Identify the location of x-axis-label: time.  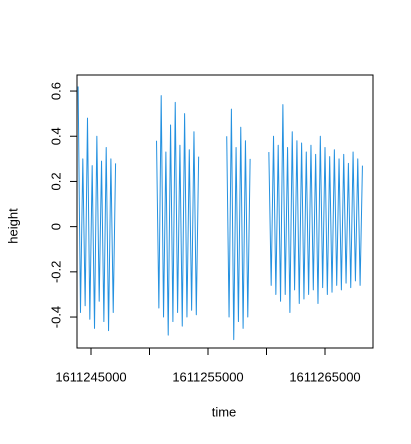
(224, 411).